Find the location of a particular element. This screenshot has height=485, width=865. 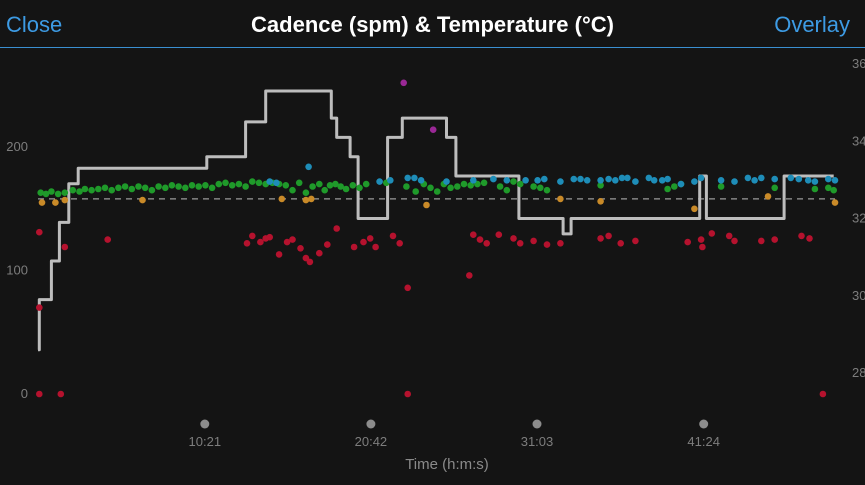

page-title: Cadence (spm) & Temperature (°C) is located at coordinates (432, 24).